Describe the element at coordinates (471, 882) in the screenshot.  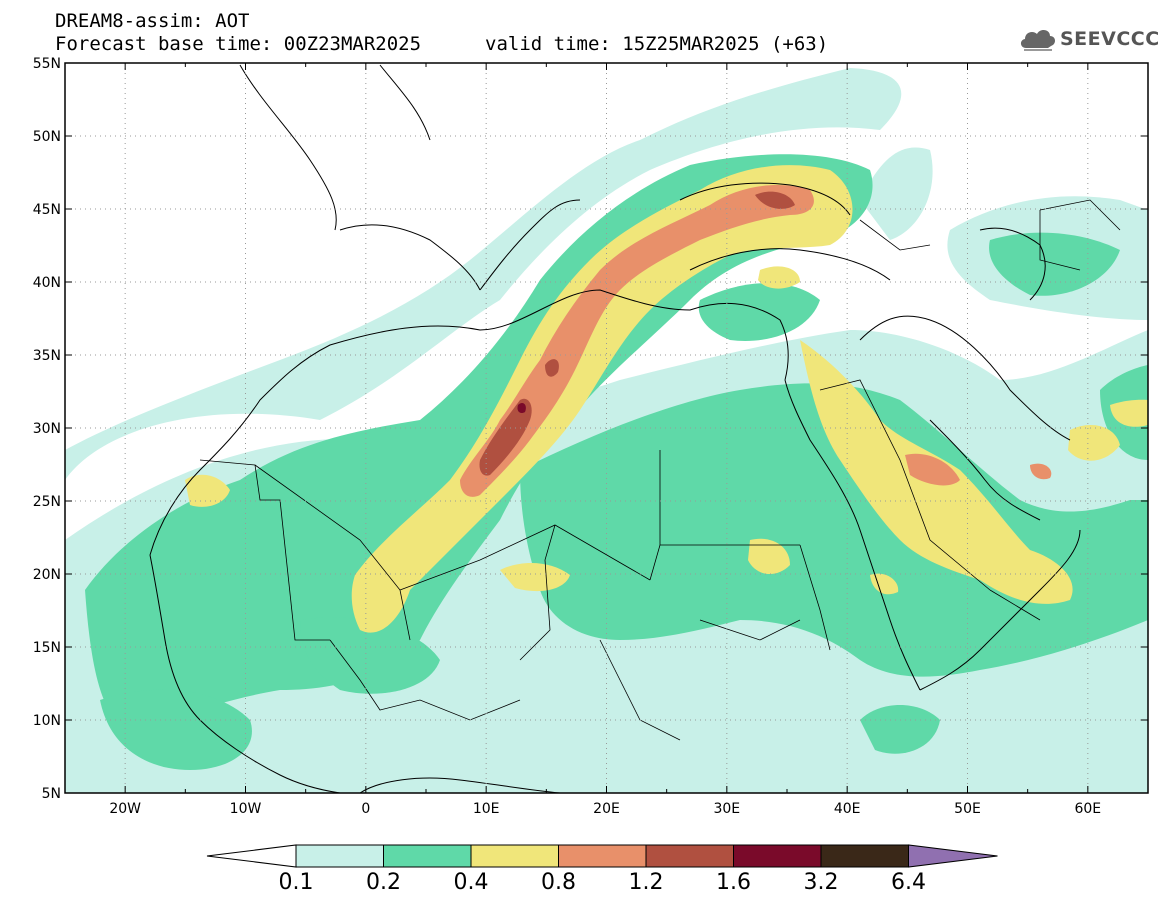
I see `colorbar-label: 0.4` at that location.